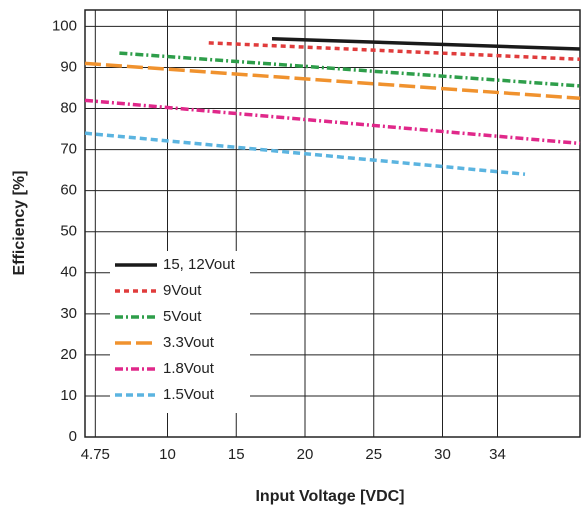 This screenshot has width=584, height=512. Describe the element at coordinates (167, 454) in the screenshot. I see `x-tick-label: 10` at that location.